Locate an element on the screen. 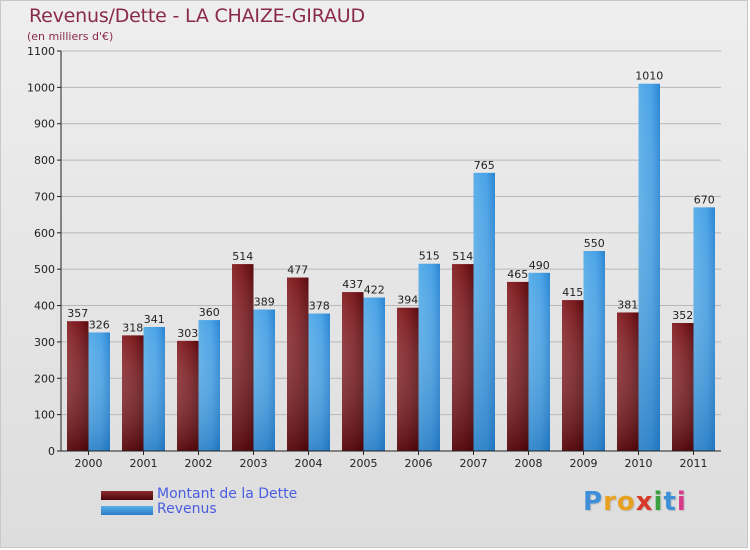  logo-letter: r is located at coordinates (610, 502).